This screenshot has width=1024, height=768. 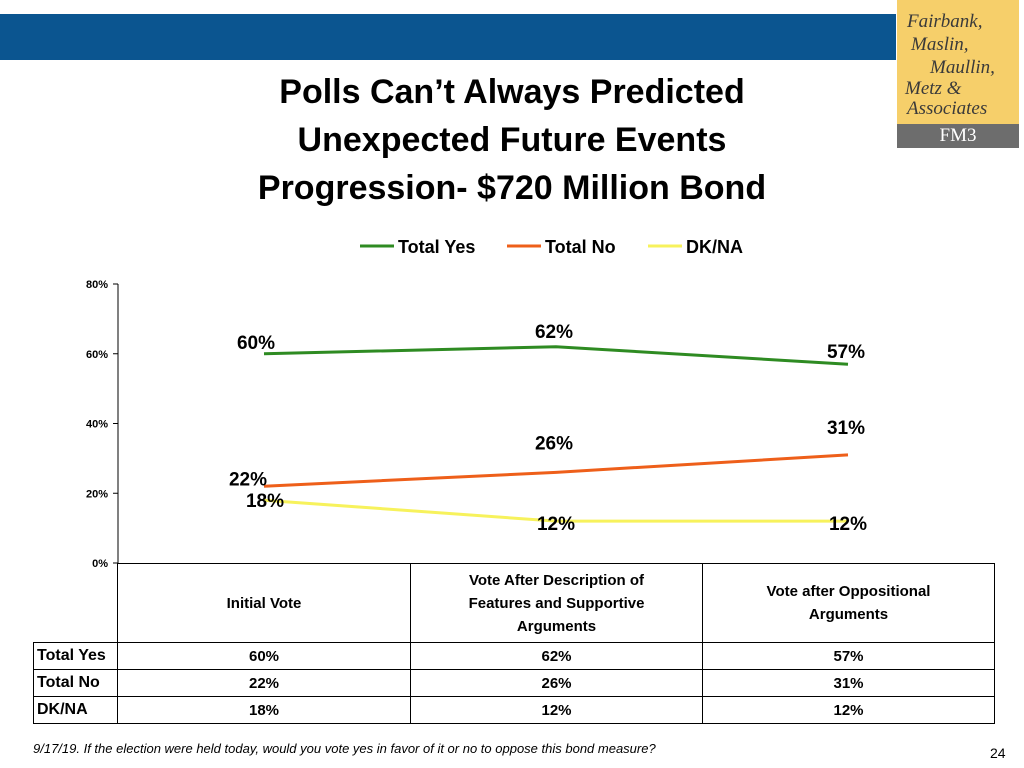 What do you see at coordinates (75, 683) in the screenshot?
I see `row-label: Total No` at bounding box center [75, 683].